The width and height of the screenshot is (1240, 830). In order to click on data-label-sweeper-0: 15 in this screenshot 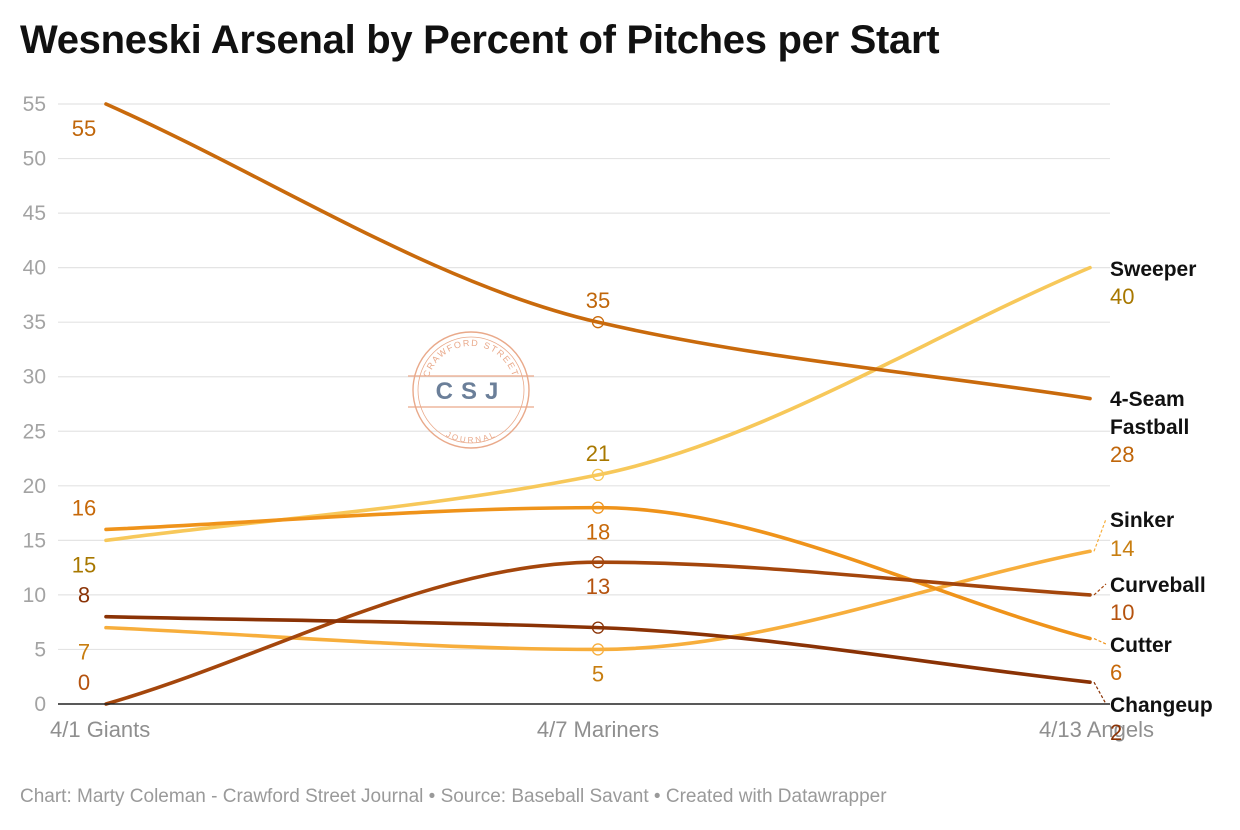, I will do `click(84, 564)`.